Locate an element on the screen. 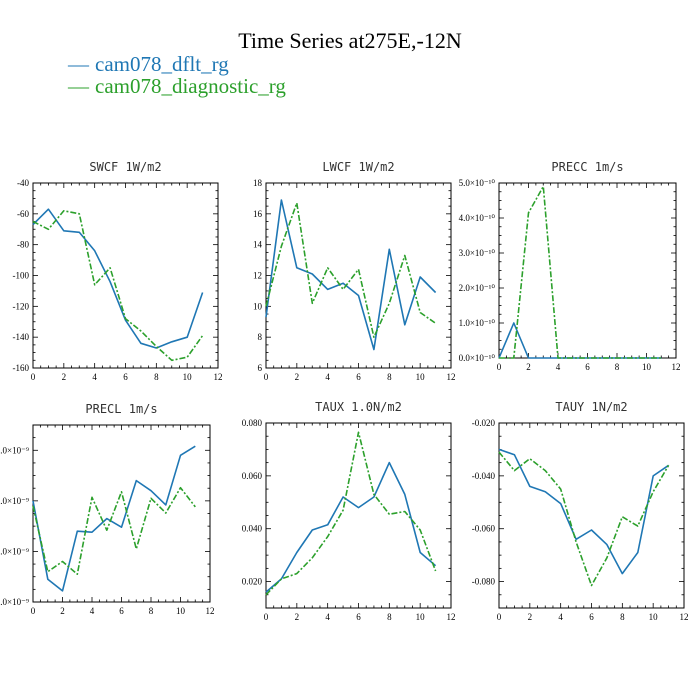 This screenshot has height=700, width=700. y-tick-label: 2.0×10⁻¹⁰ is located at coordinates (477, 288).